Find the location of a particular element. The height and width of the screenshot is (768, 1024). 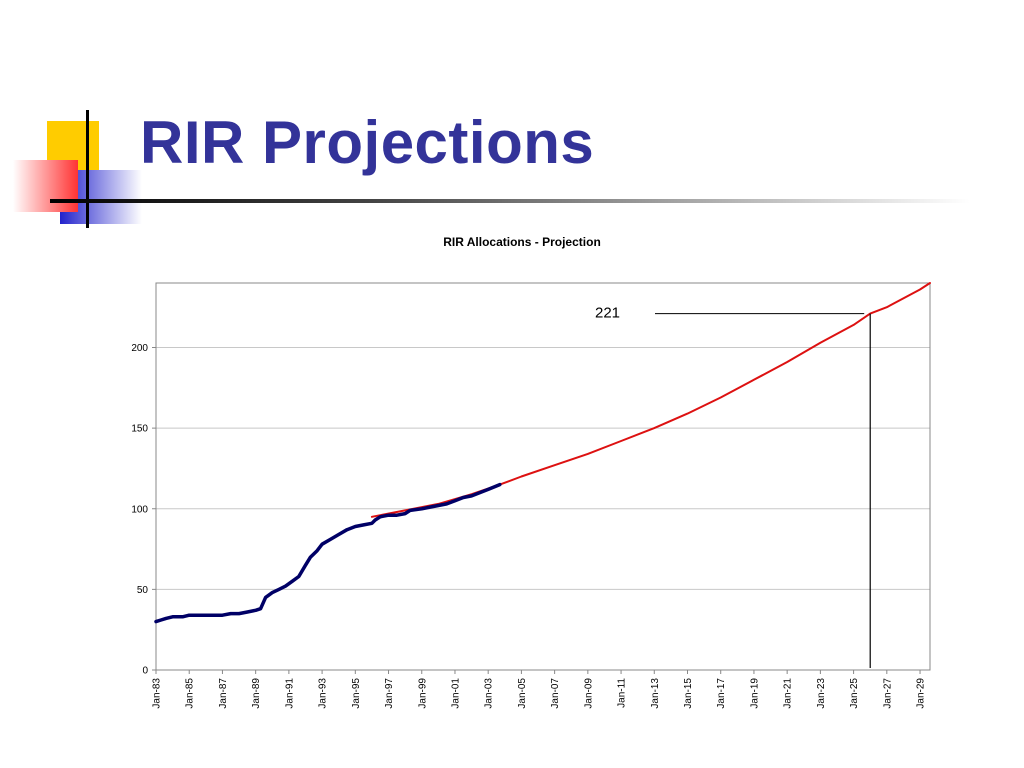

series-line-actual is located at coordinates (328, 553).